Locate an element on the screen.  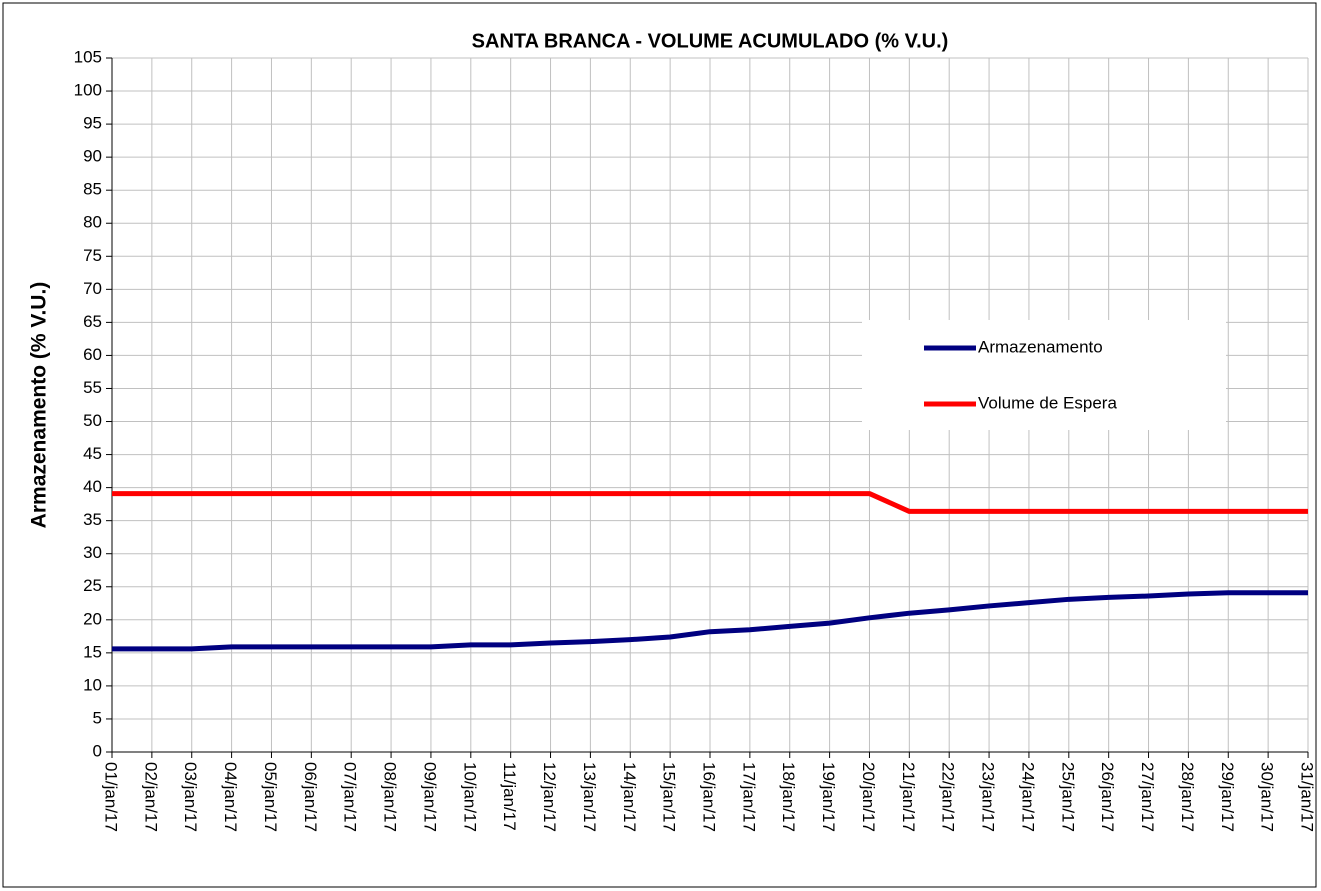
x-tick-label: 17/jan/17 is located at coordinates (748, 797).